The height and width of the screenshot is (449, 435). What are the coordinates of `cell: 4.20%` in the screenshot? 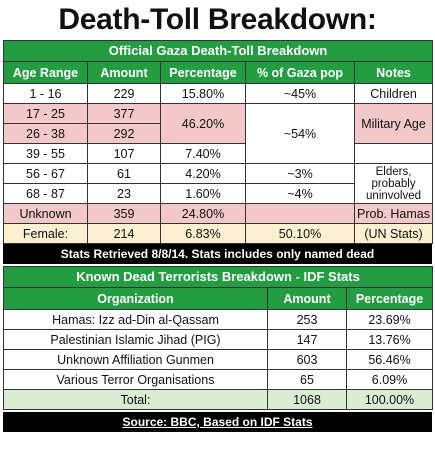 It's located at (203, 173).